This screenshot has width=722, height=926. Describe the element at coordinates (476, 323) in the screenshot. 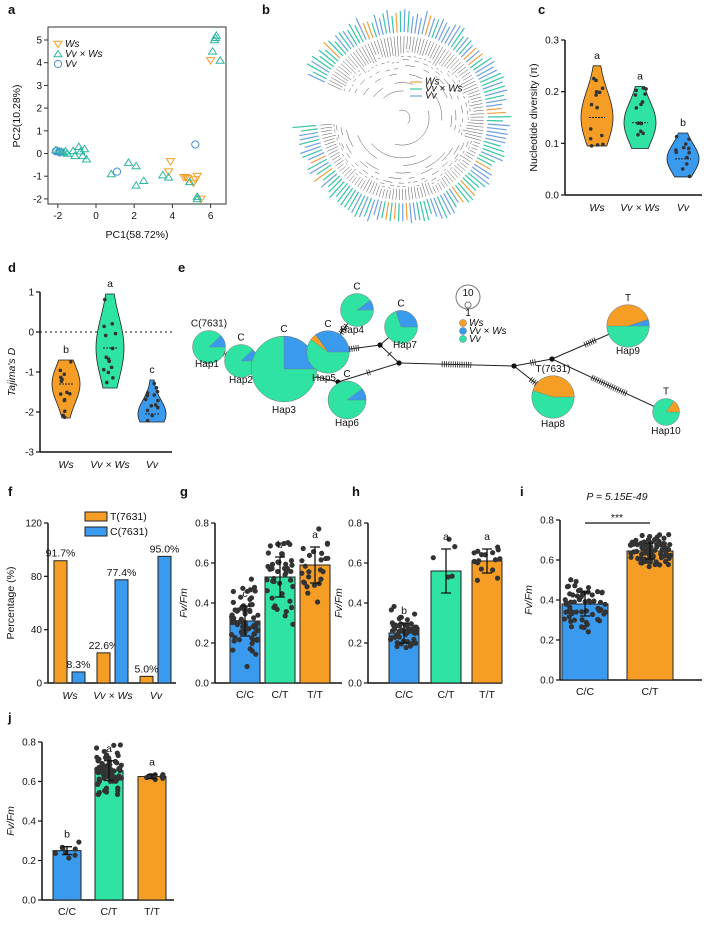

I see `legend-label: Ws` at that location.